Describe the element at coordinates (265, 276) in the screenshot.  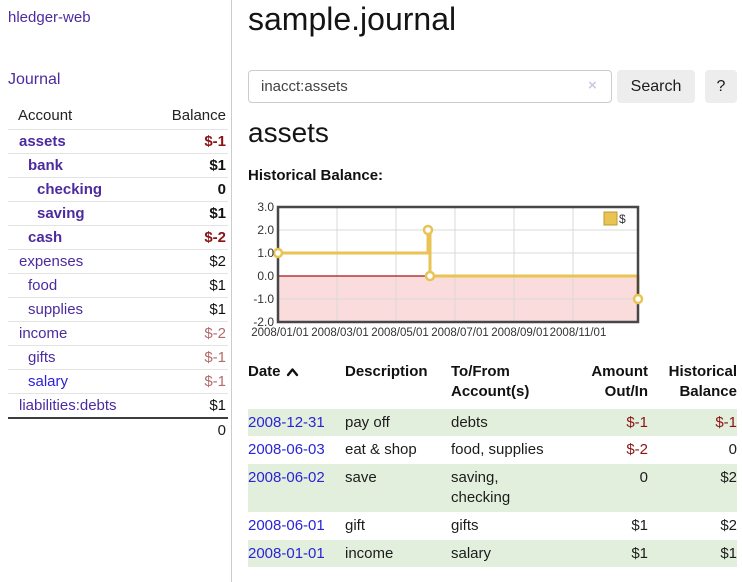
I see `svg-text: 0.0` at that location.